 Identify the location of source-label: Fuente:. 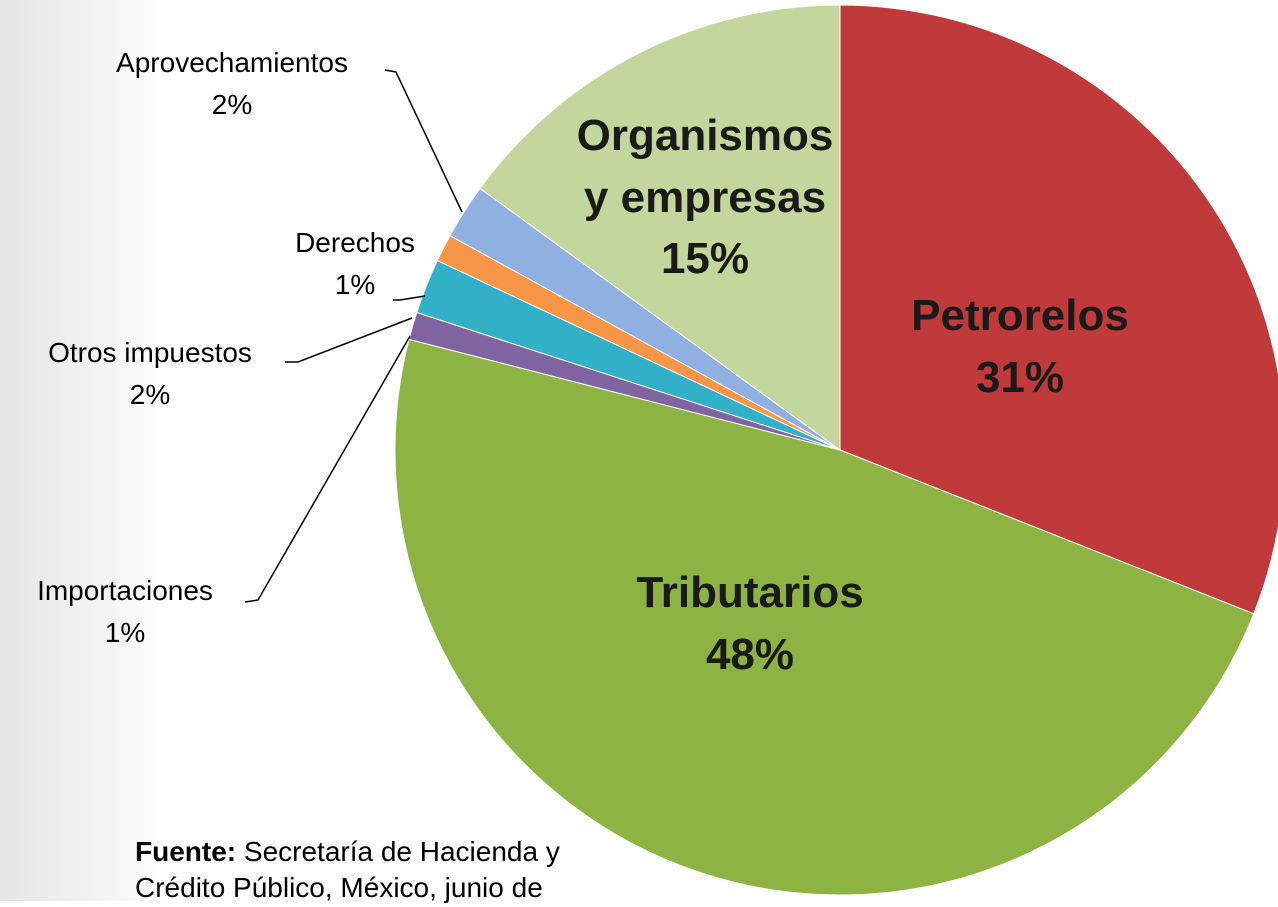
(186, 851).